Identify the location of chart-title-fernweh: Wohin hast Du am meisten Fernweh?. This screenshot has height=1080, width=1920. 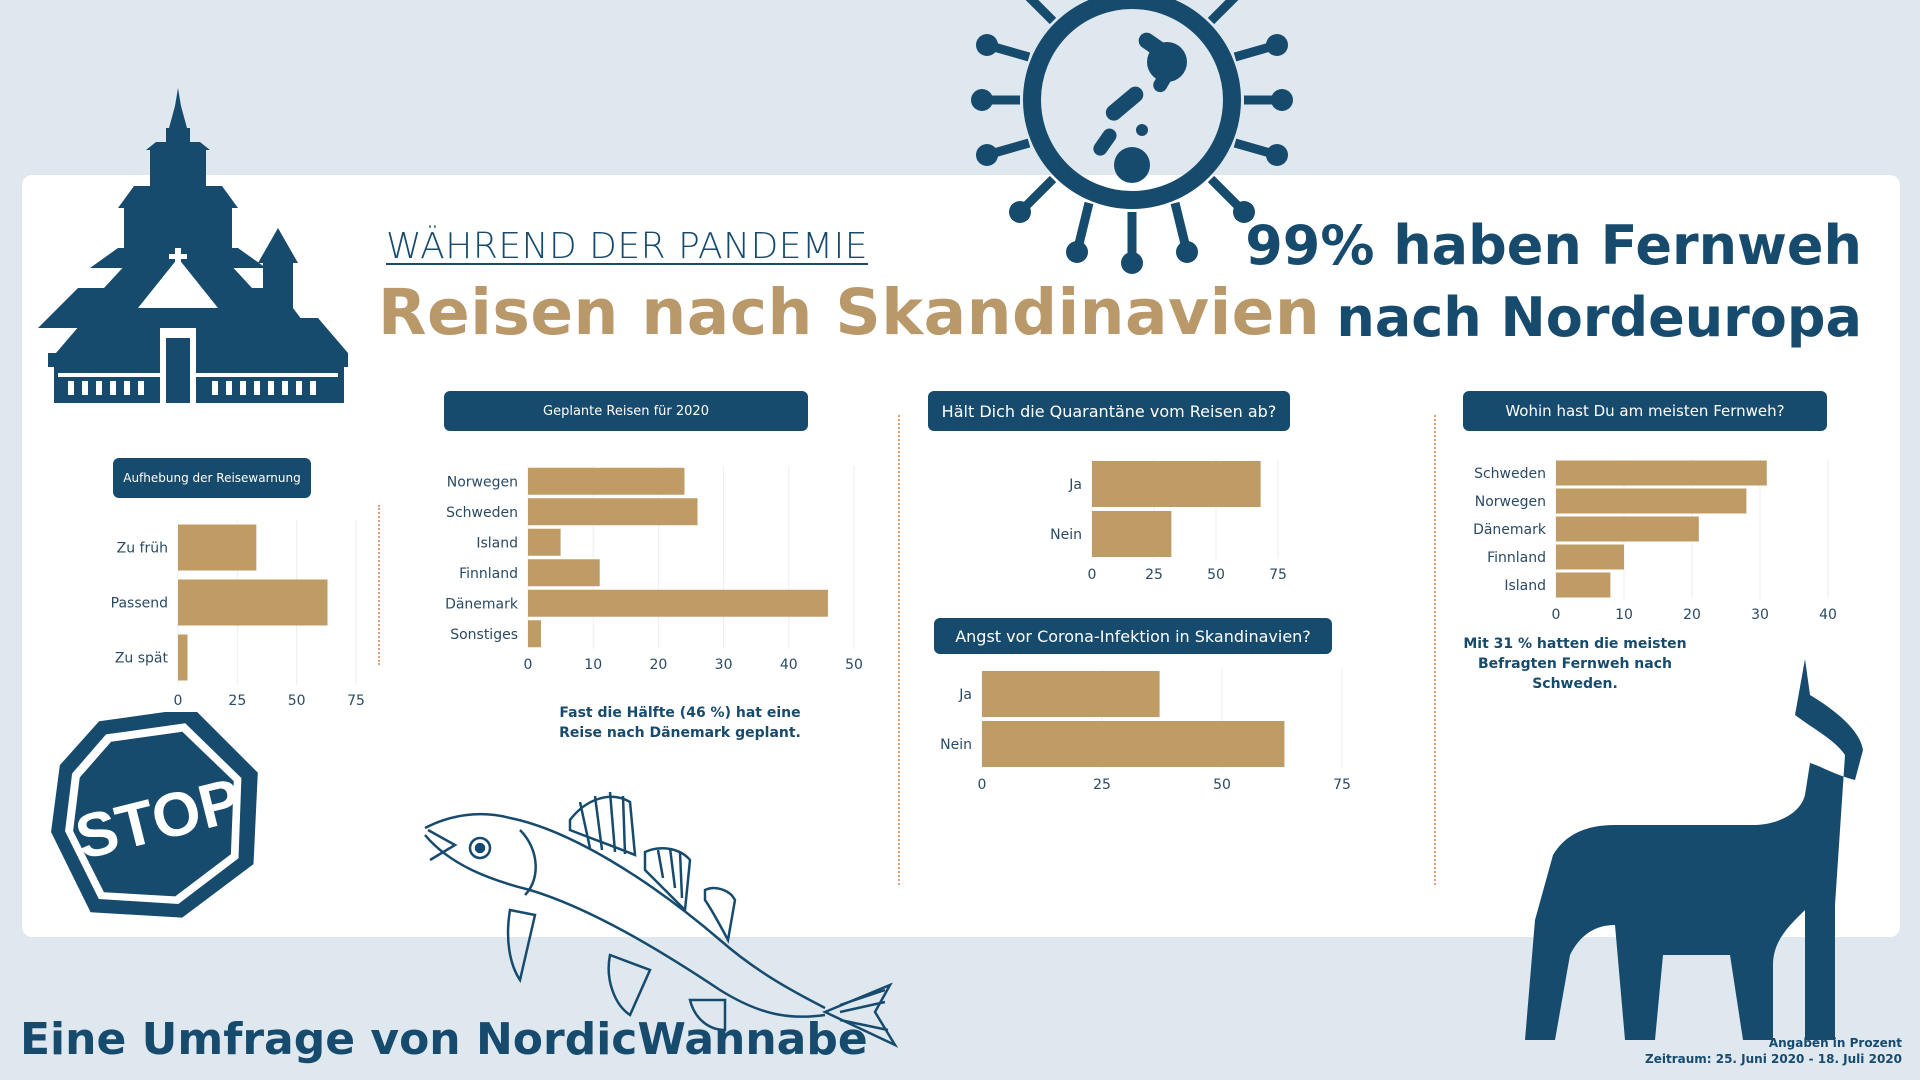
(1645, 411).